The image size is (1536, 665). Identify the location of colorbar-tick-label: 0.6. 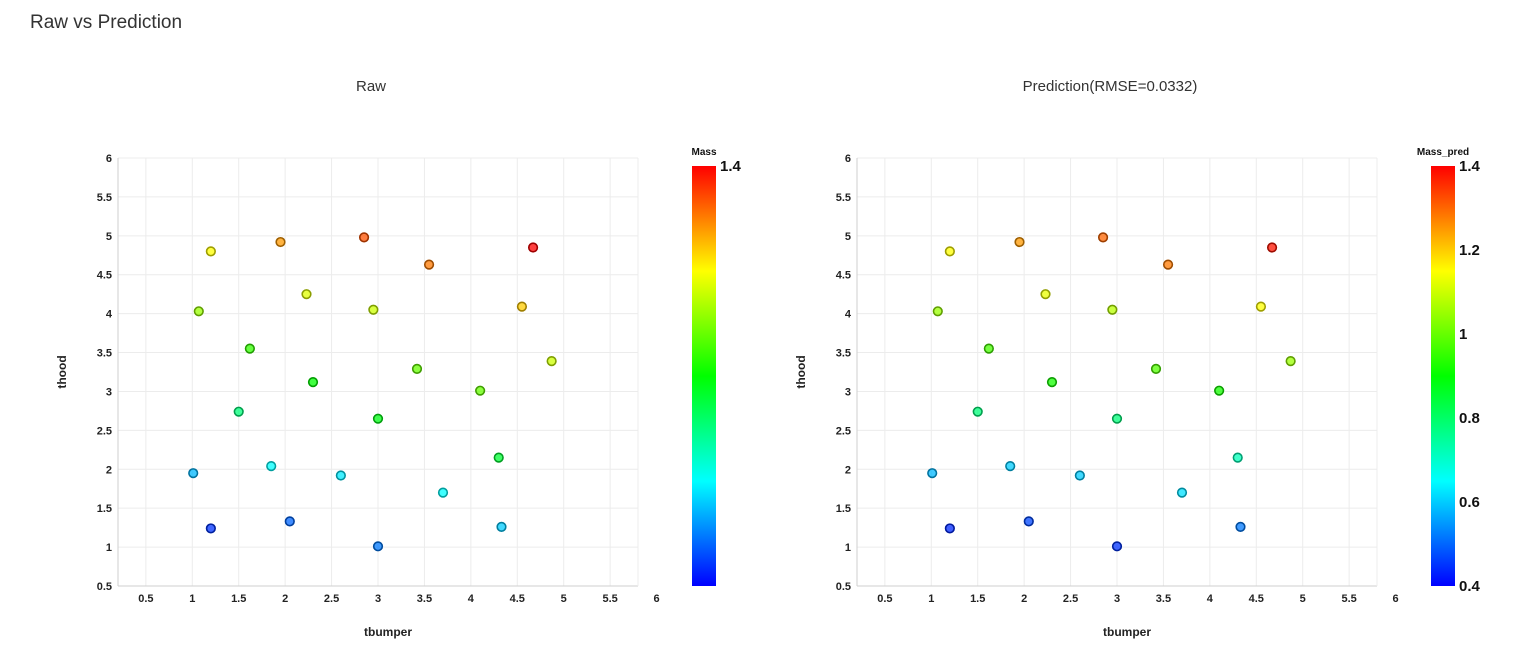
(1469, 502).